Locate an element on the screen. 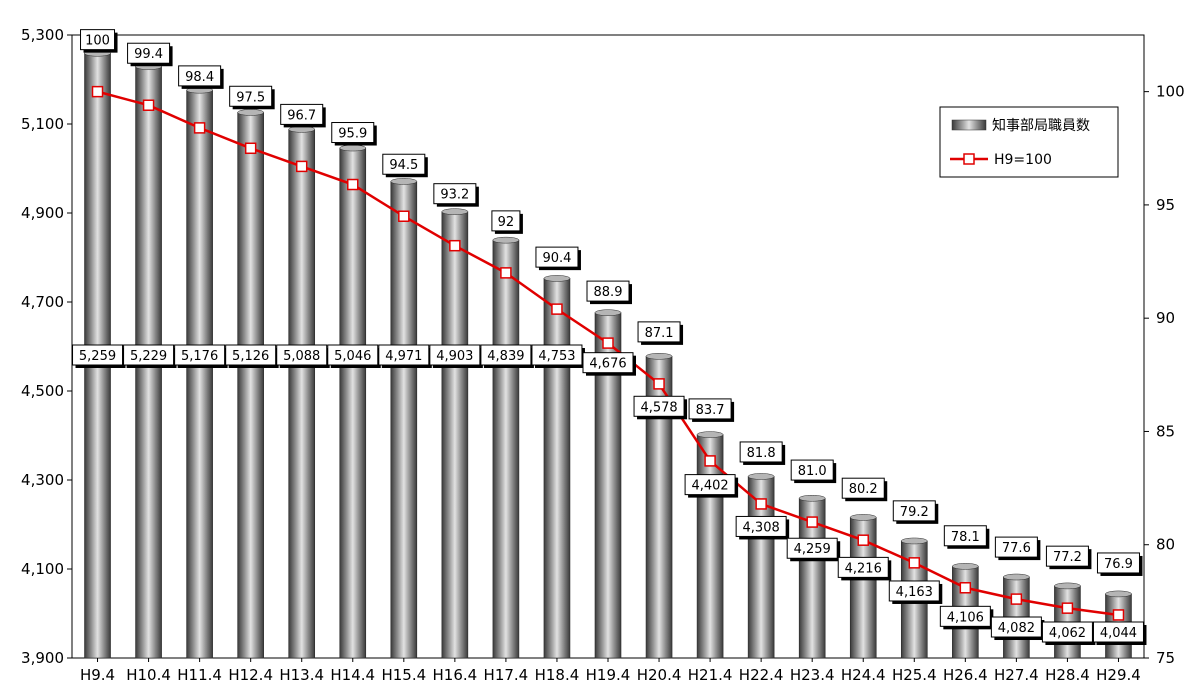 The image size is (1190, 688). bar-value-label: 4,578 is located at coordinates (658, 407).